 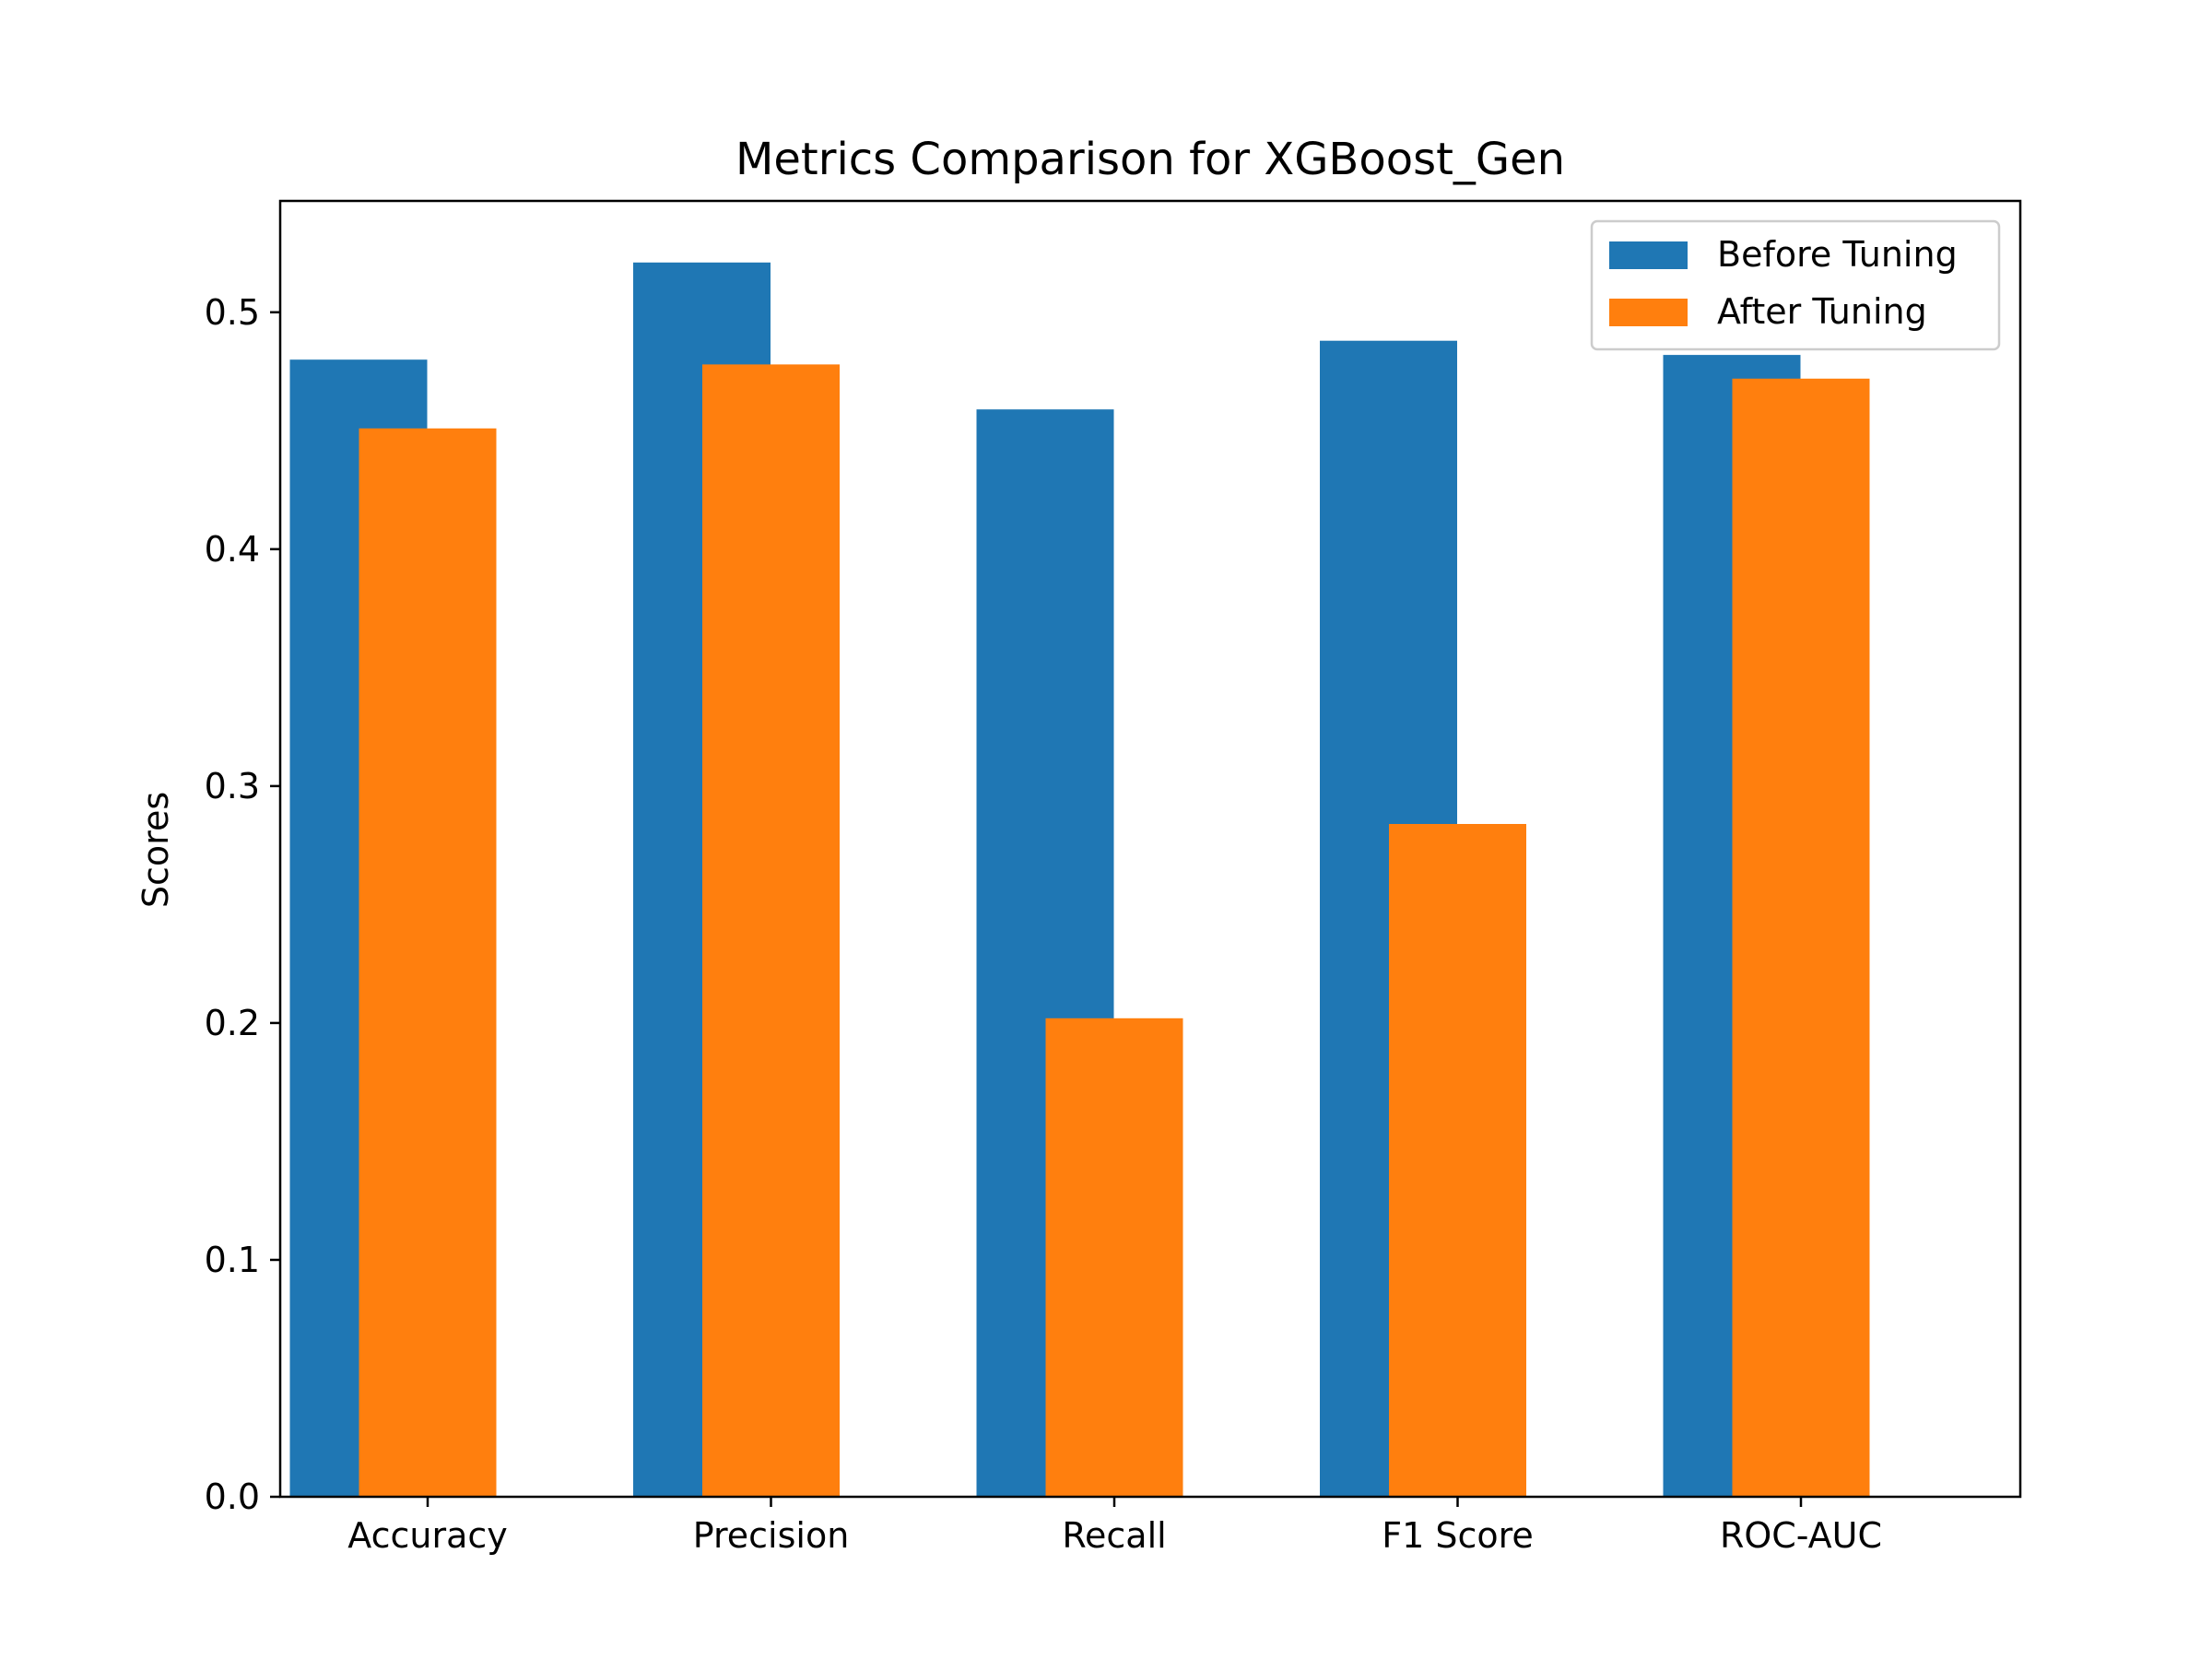 What do you see at coordinates (1457, 1160) in the screenshot?
I see `bar-after-tuning-f1-score` at bounding box center [1457, 1160].